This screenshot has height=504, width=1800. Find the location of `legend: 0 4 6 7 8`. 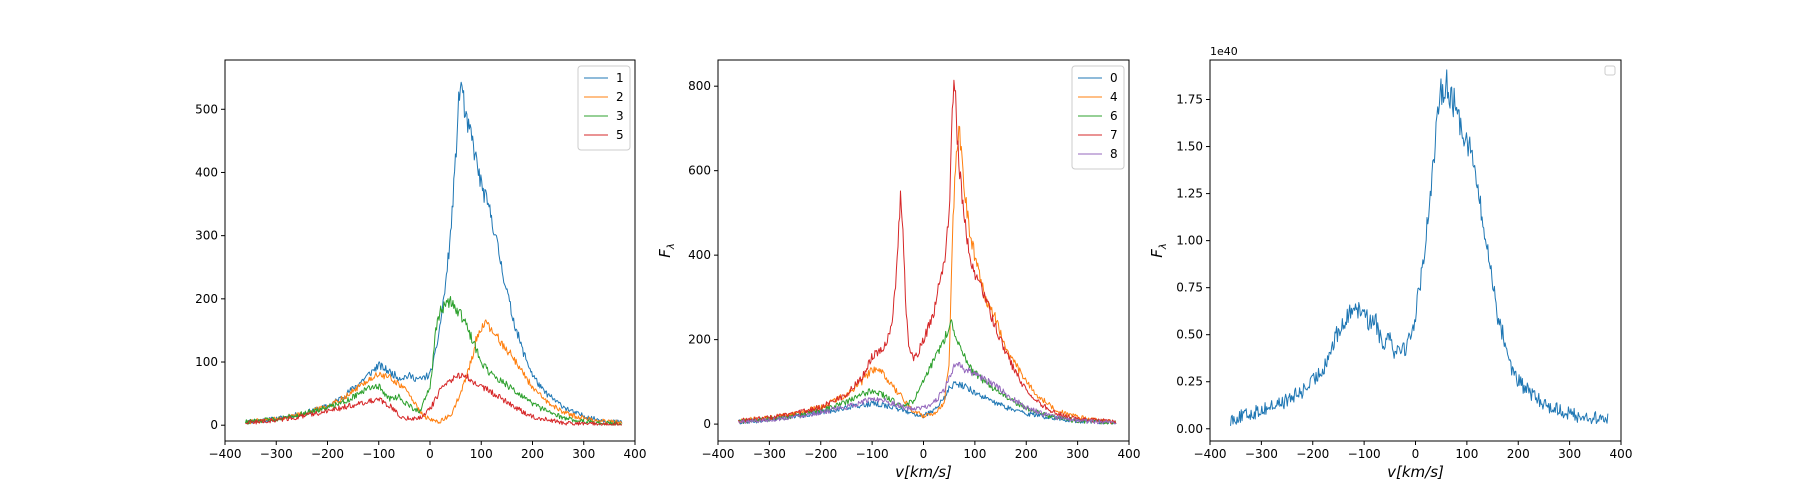

legend: 0 4 6 7 8 is located at coordinates (1098, 117).